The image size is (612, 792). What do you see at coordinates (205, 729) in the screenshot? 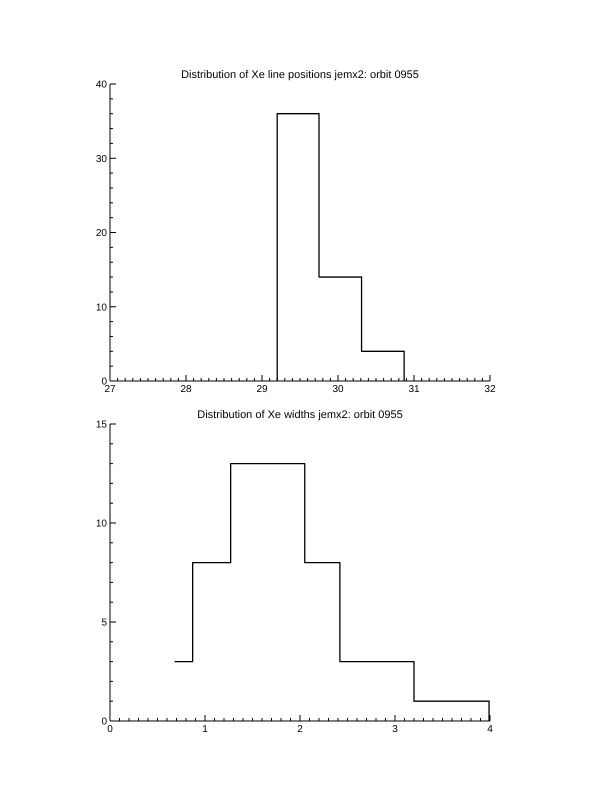
I see `x-tick-label: 1` at bounding box center [205, 729].